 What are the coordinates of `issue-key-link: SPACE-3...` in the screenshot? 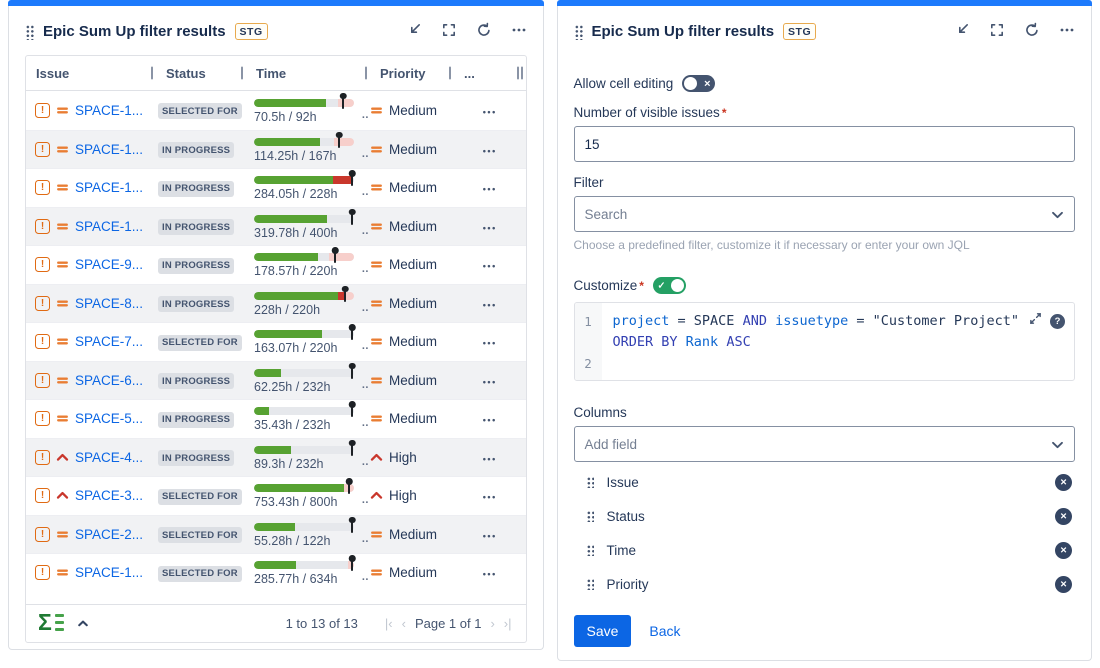 It's located at (109, 496).